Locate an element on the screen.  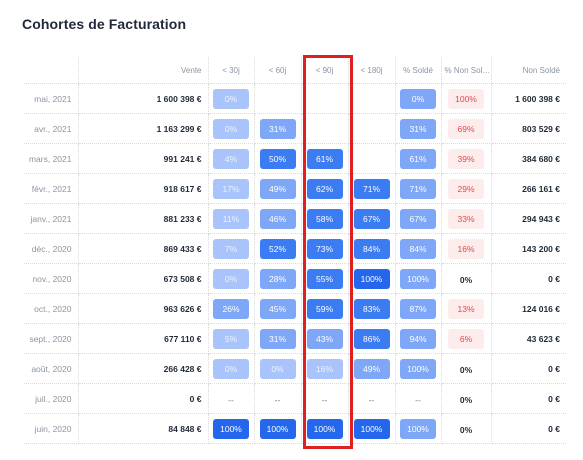
cell-non-solde: 43 623 € is located at coordinates (528, 338).